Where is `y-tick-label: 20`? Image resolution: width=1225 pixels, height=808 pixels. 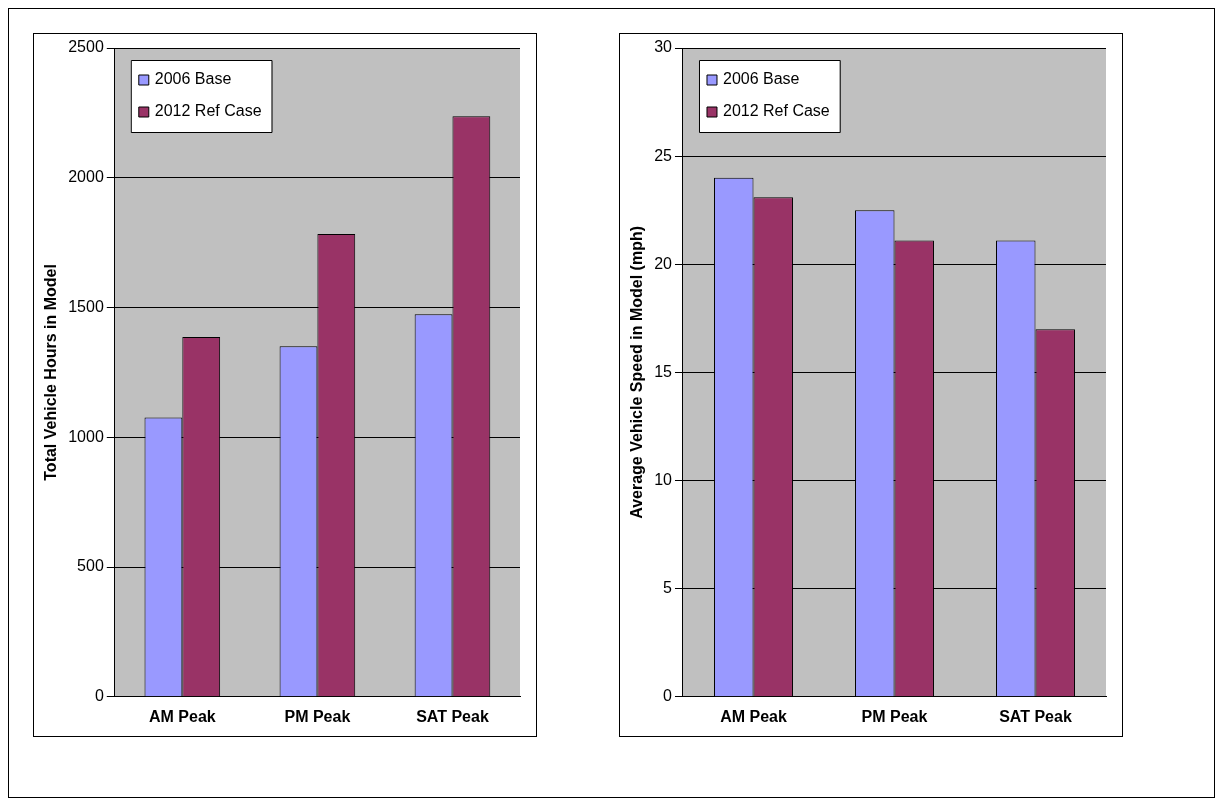 y-tick-label: 20 is located at coordinates (663, 263).